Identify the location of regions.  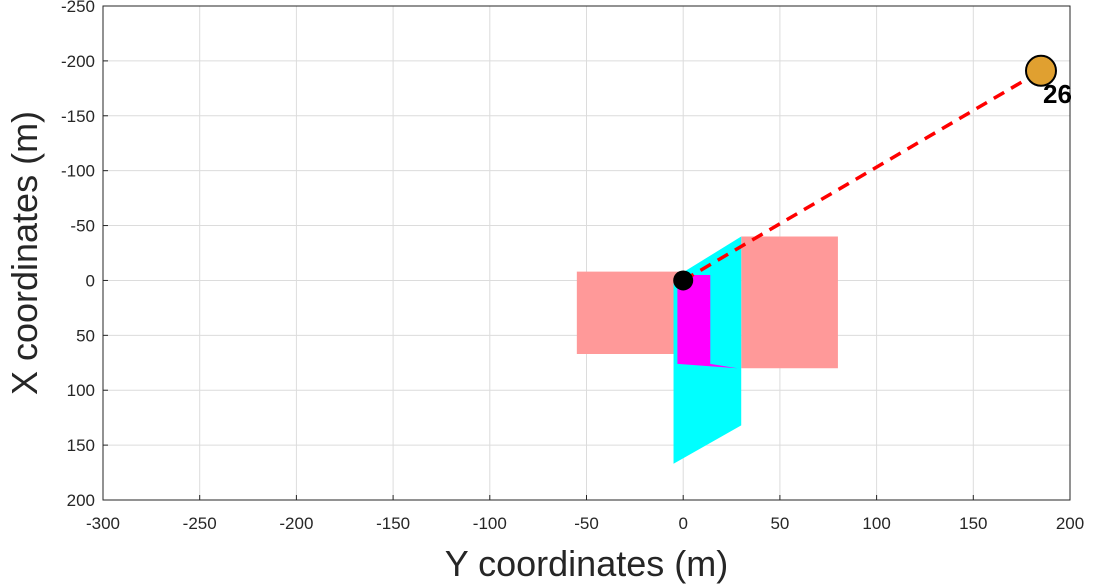
(707, 350).